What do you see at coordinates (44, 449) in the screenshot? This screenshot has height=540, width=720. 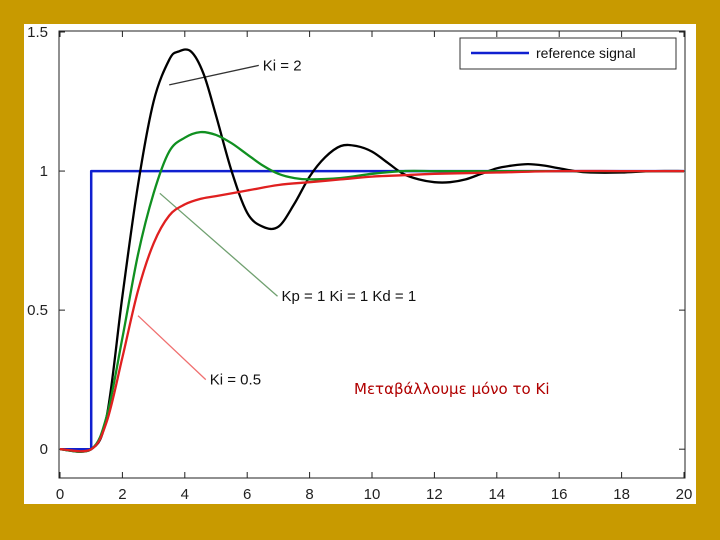 I see `y-tick-label: 0` at bounding box center [44, 449].